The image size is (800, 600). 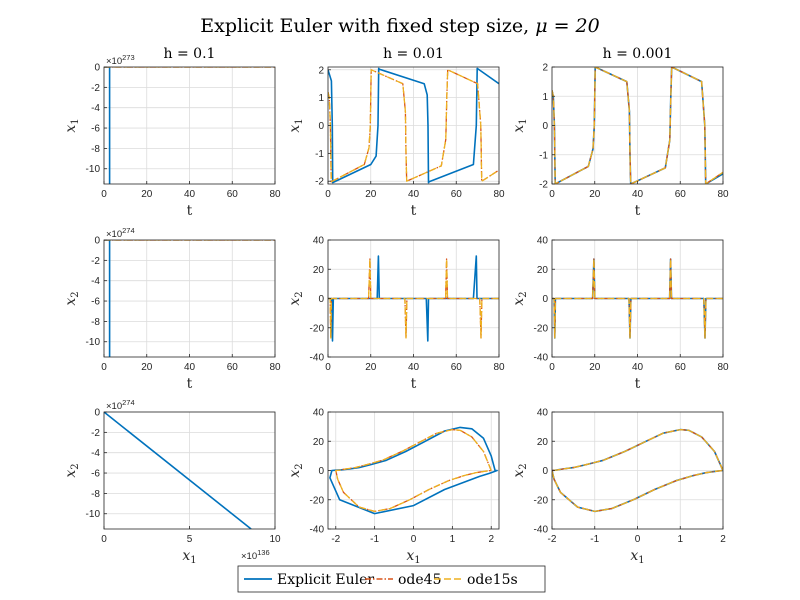 What do you see at coordinates (367, 26) in the screenshot?
I see `figure-title-text: Explicit Euler with fixed step size,` at bounding box center [367, 26].